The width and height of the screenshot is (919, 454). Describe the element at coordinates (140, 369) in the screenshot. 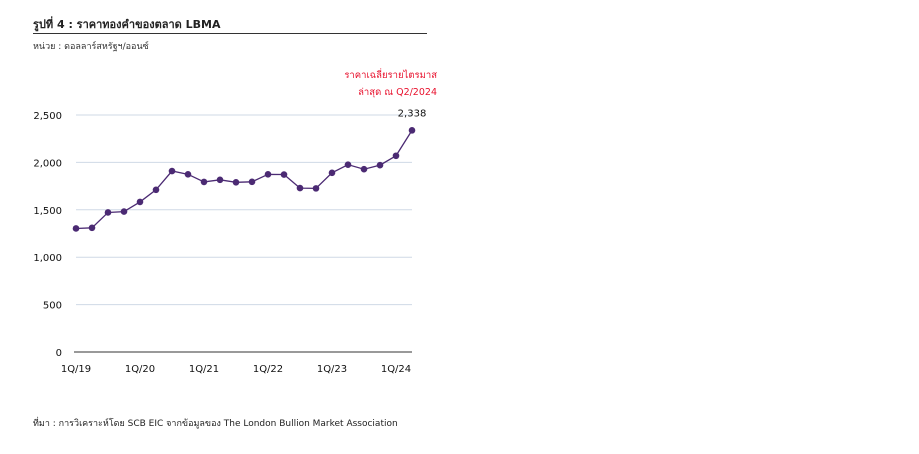

I see `x-tick-label: 1Q/20` at that location.